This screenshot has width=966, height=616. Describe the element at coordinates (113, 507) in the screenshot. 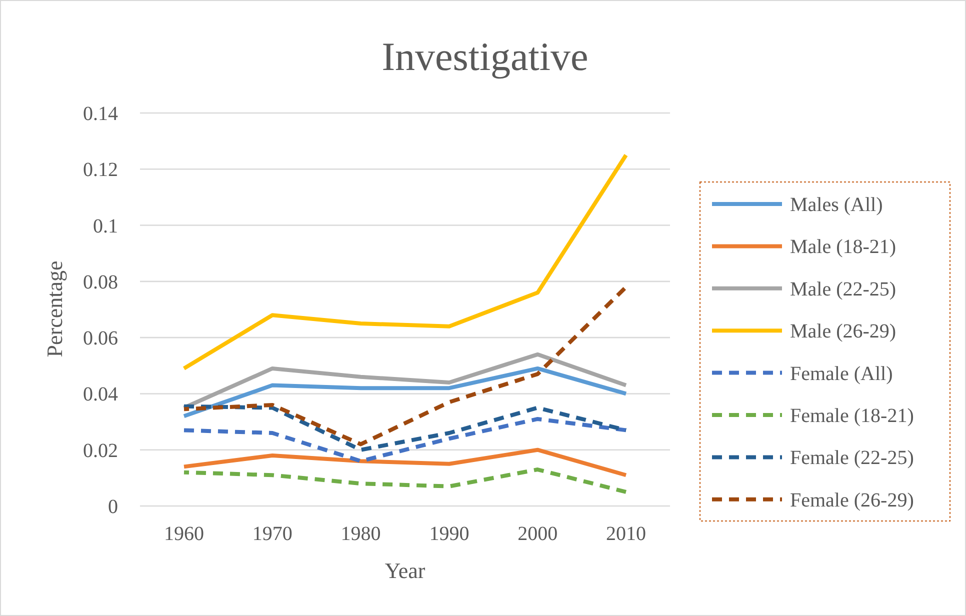

I see `y-tick-label: 0` at that location.